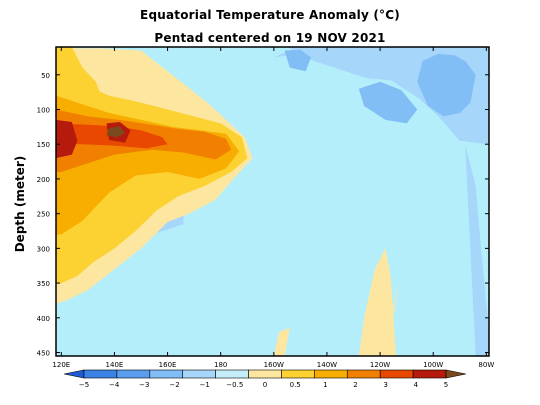 The image size is (540, 405). Describe the element at coordinates (20, 204) in the screenshot. I see `y-axis-label: Depth (meter)` at that location.